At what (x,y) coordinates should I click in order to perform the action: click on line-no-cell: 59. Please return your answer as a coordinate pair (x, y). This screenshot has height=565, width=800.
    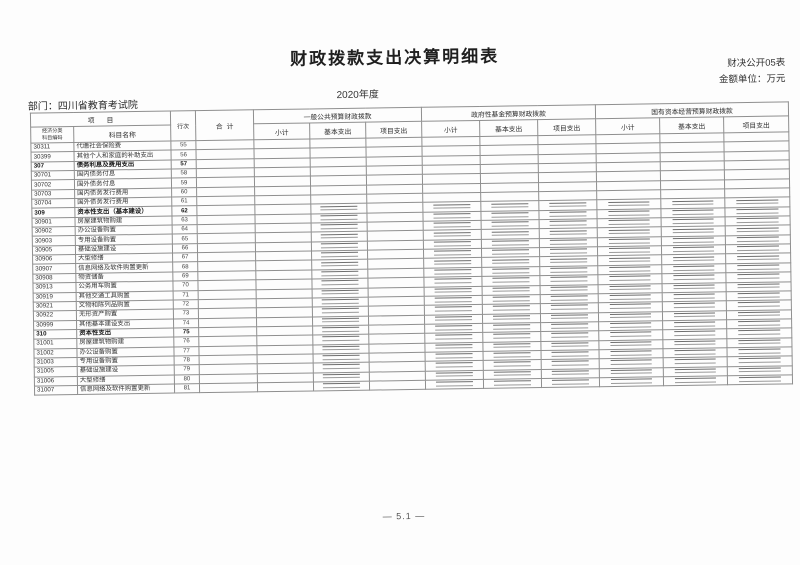
    Looking at the image, I should click on (184, 183).